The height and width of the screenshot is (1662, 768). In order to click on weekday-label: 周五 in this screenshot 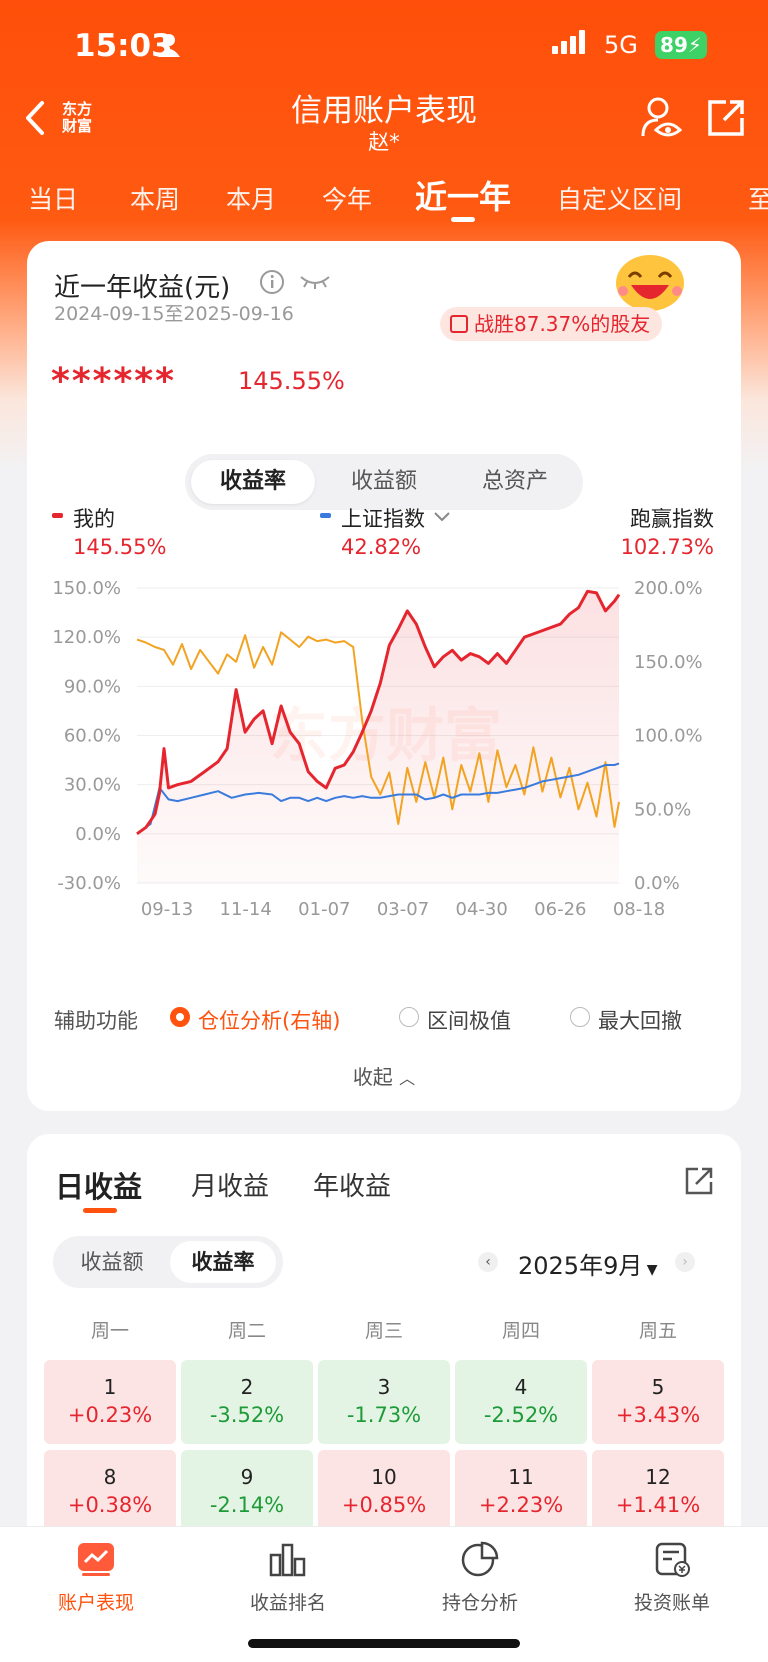, I will do `click(657, 1331)`.